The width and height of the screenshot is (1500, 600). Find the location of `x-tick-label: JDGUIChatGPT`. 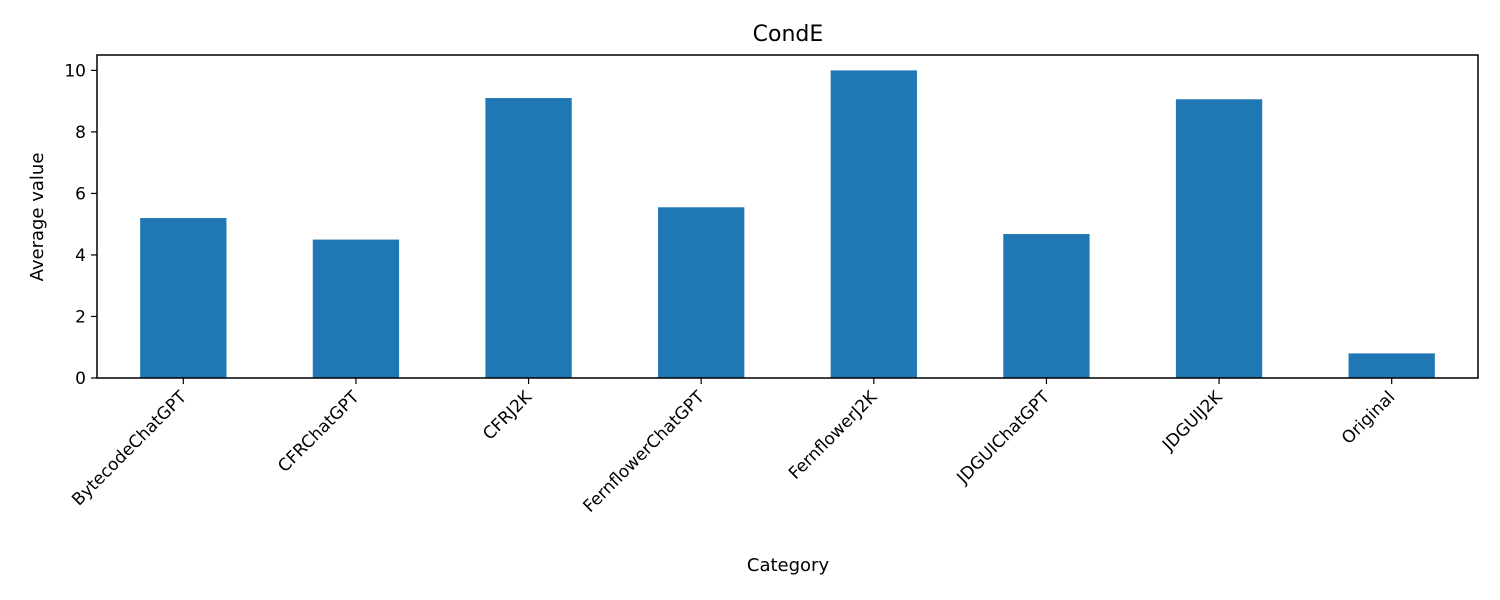

x-tick-label: JDGUIChatGPT is located at coordinates (1004, 438).